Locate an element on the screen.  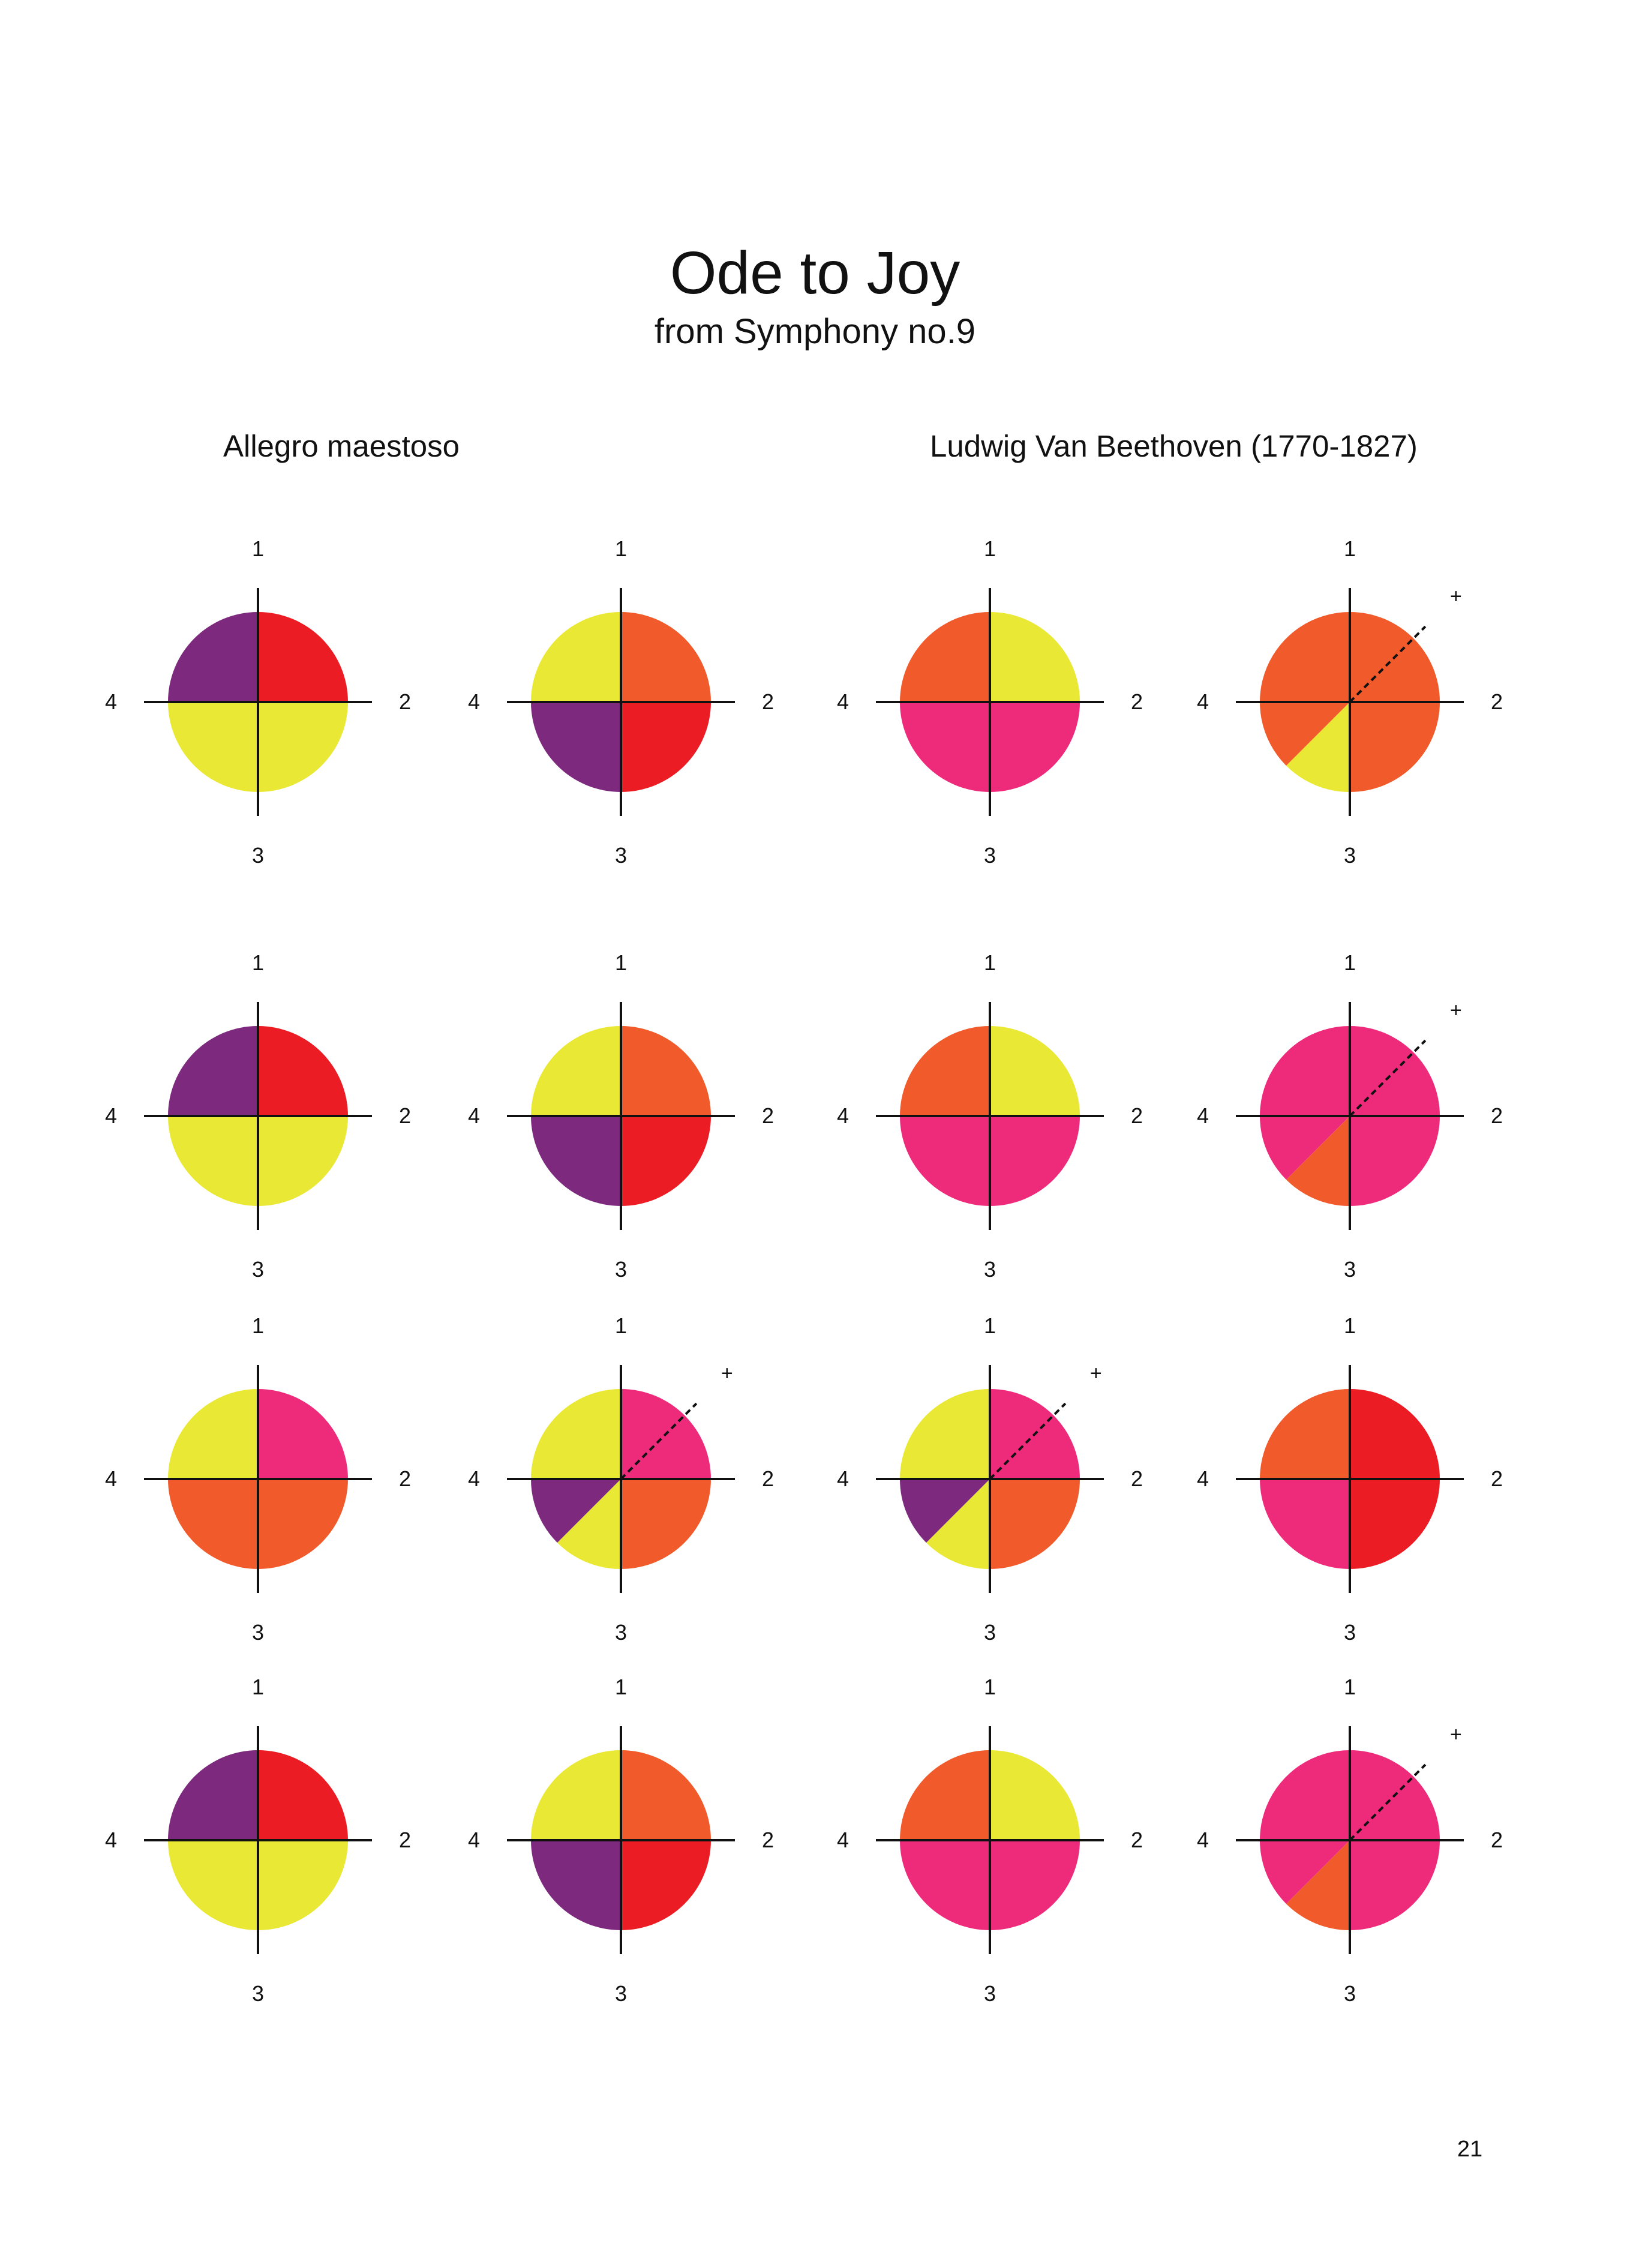
beat-circle-2-2: 1 2 3 4 is located at coordinates (621, 1116).